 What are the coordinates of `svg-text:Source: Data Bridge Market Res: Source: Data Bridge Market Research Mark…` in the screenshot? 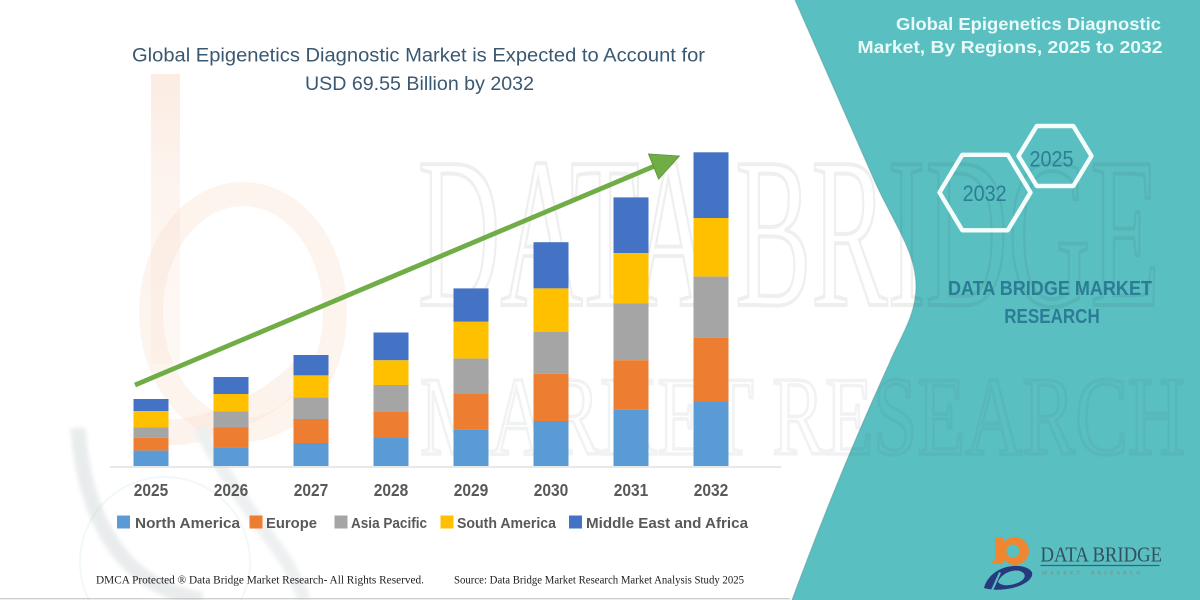 It's located at (599, 580).